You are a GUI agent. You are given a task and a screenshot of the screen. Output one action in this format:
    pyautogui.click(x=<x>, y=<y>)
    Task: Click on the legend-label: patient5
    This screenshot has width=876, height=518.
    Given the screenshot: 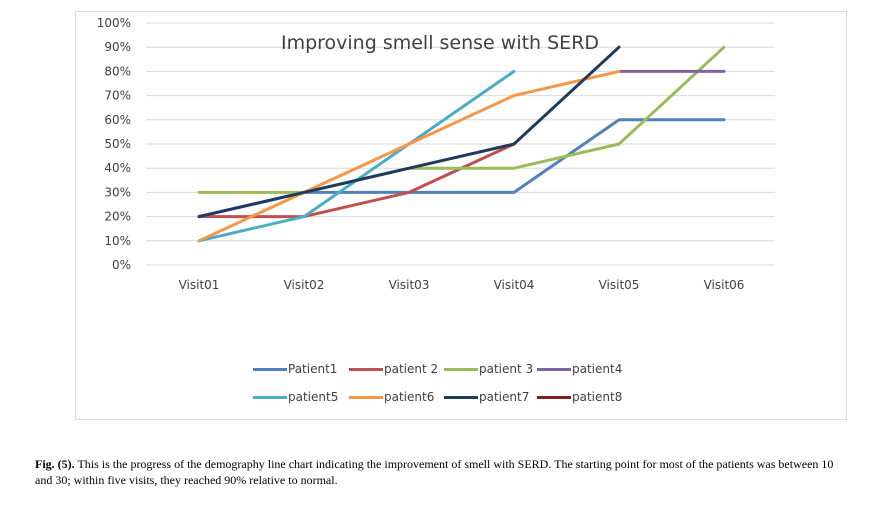 What is the action you would take?
    pyautogui.click(x=313, y=397)
    